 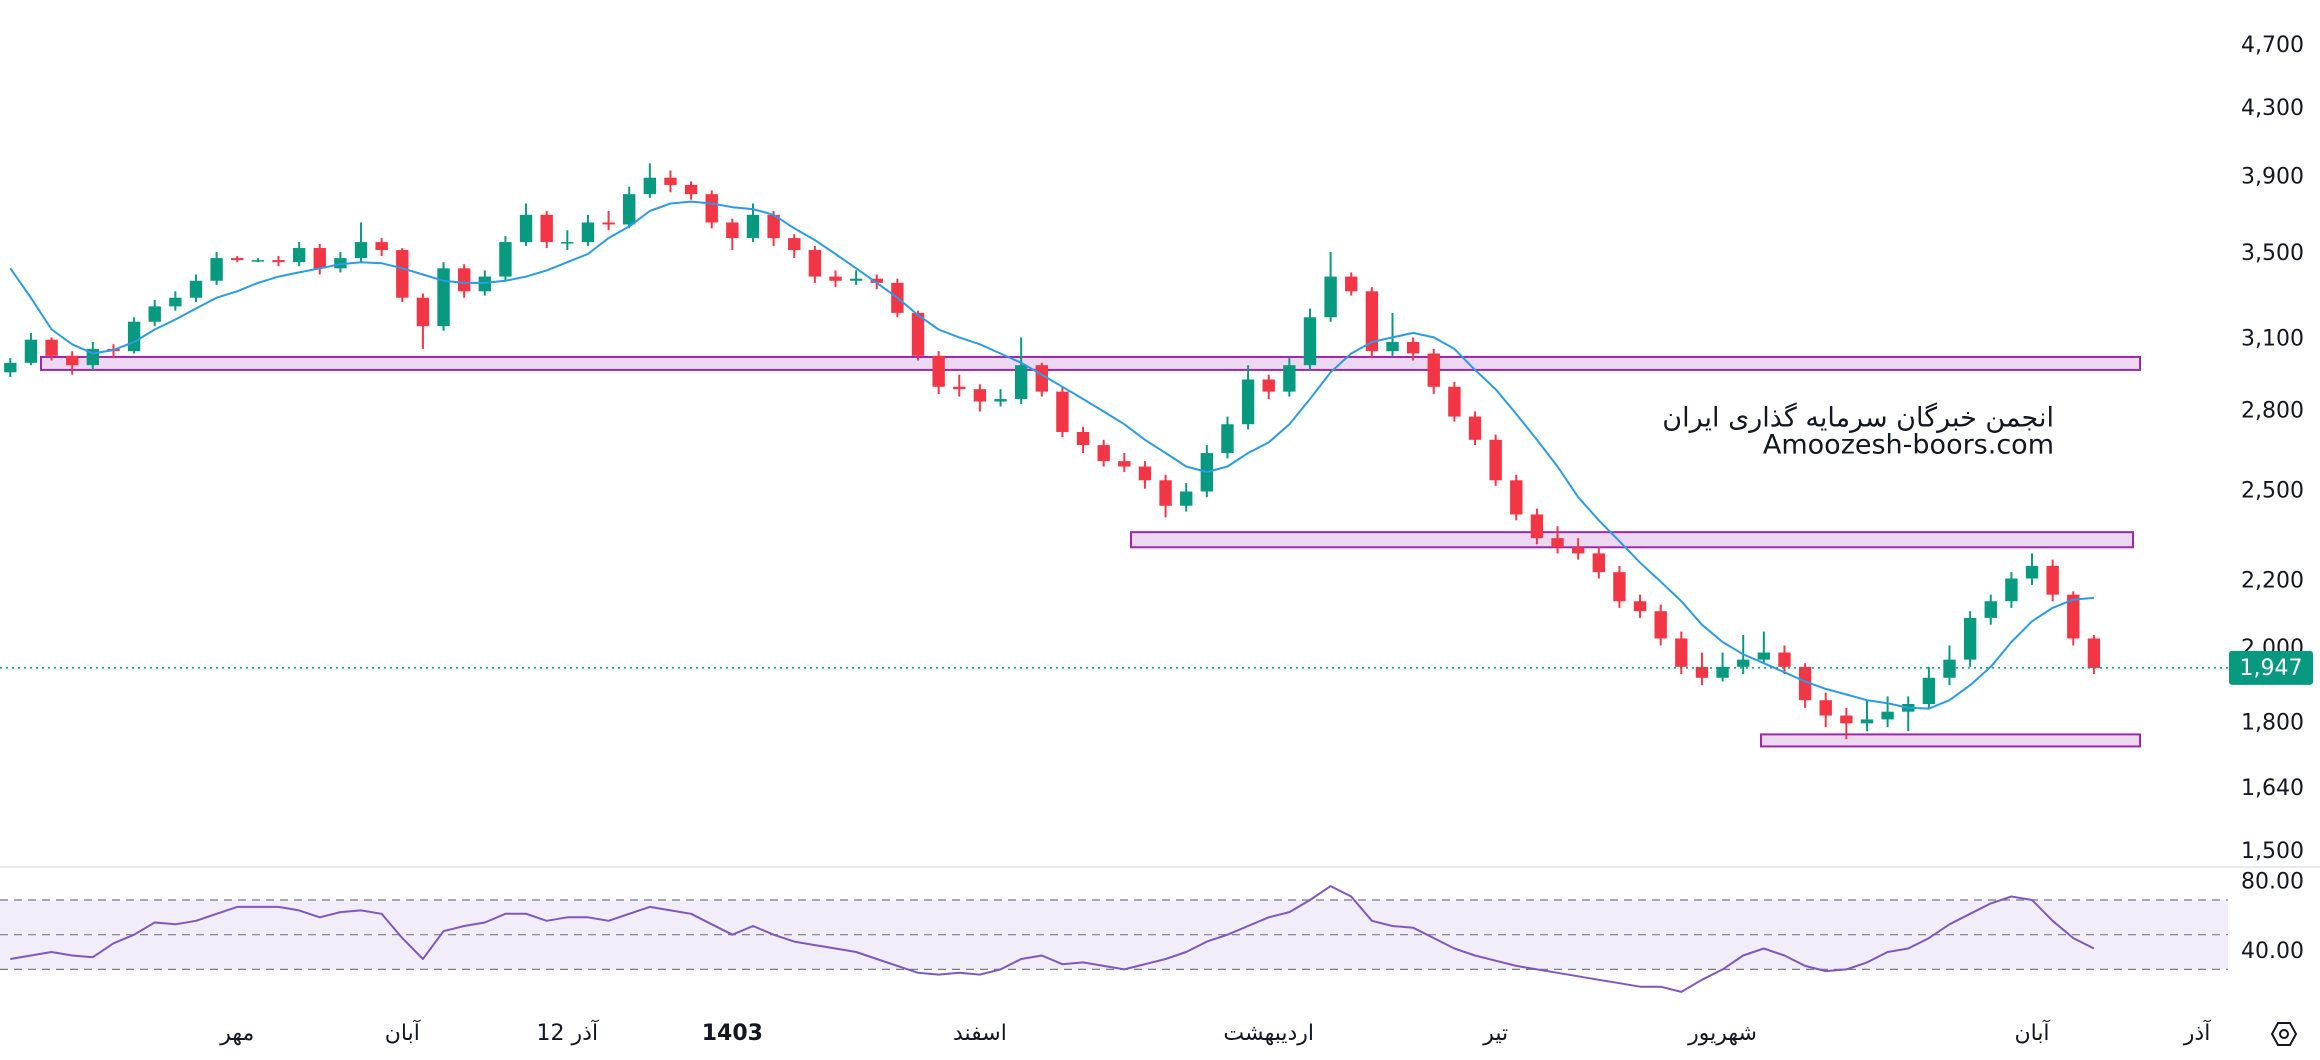 What do you see at coordinates (2272, 108) in the screenshot?
I see `y-tick-label: 4,300` at bounding box center [2272, 108].